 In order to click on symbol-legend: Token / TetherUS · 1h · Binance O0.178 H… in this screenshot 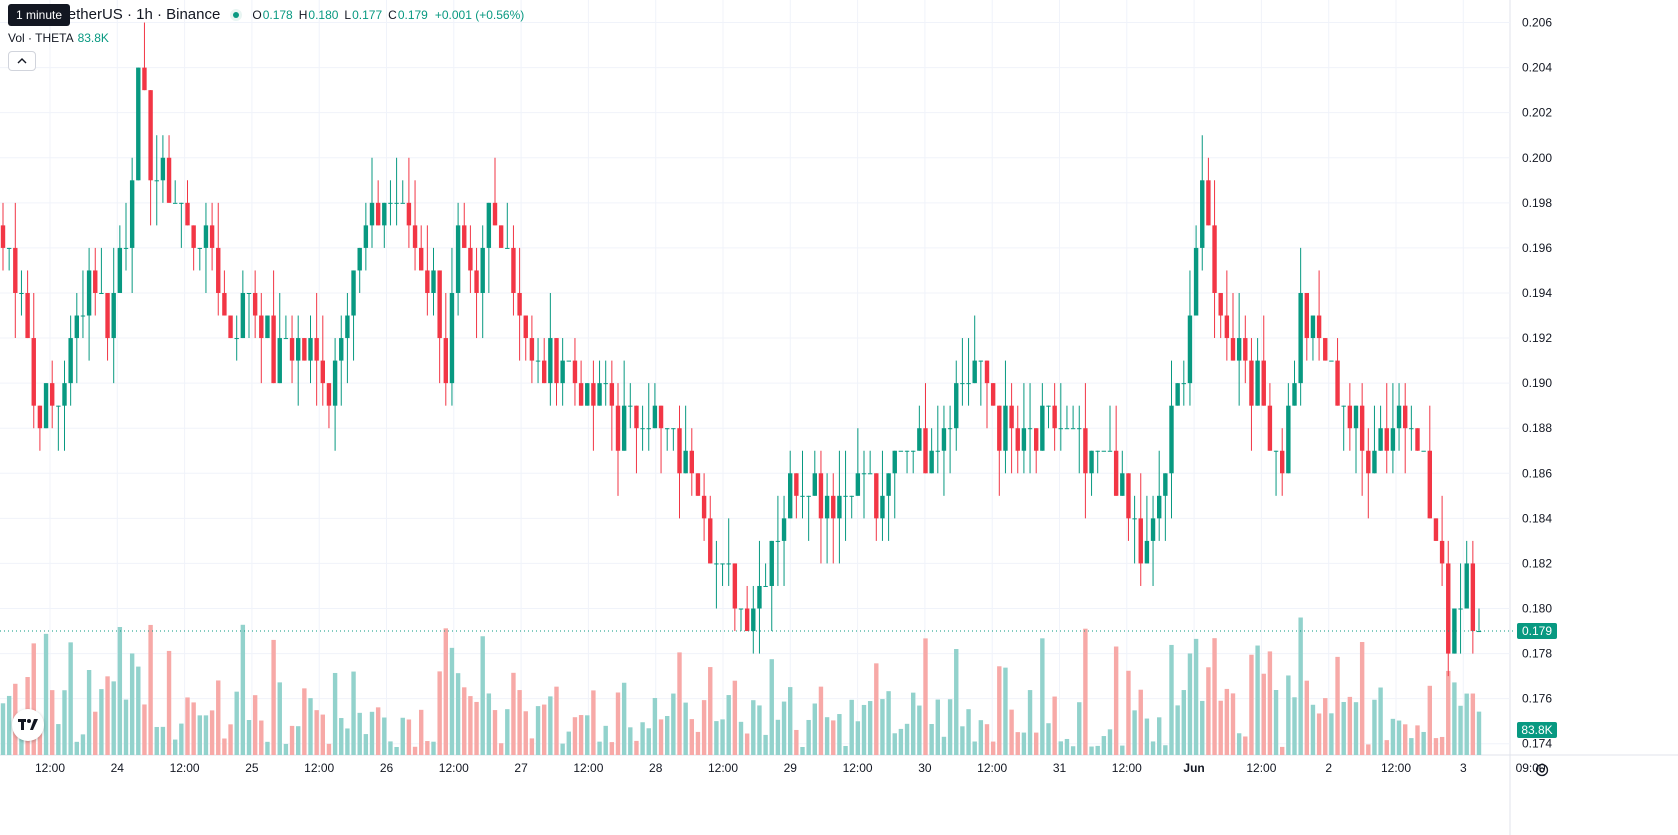, I will do `click(266, 14)`.